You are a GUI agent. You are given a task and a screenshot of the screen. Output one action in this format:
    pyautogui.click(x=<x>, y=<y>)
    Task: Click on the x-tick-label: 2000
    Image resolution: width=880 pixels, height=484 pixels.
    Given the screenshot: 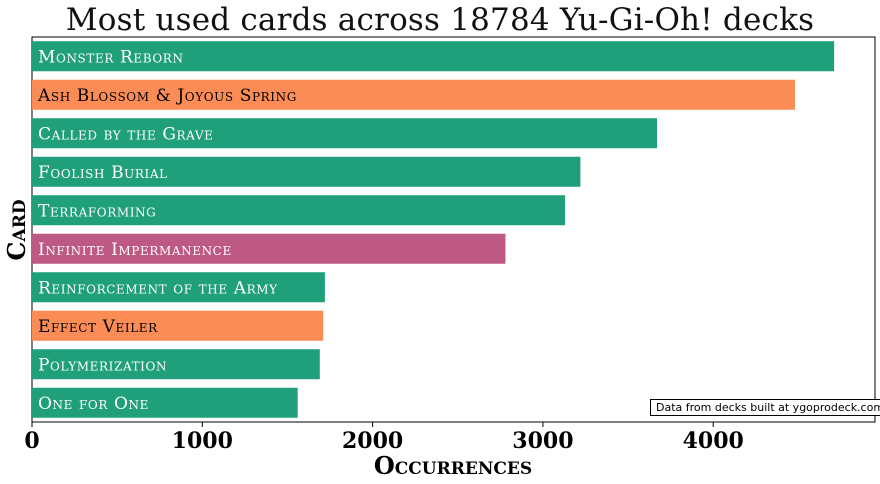 What is the action you would take?
    pyautogui.click(x=372, y=441)
    